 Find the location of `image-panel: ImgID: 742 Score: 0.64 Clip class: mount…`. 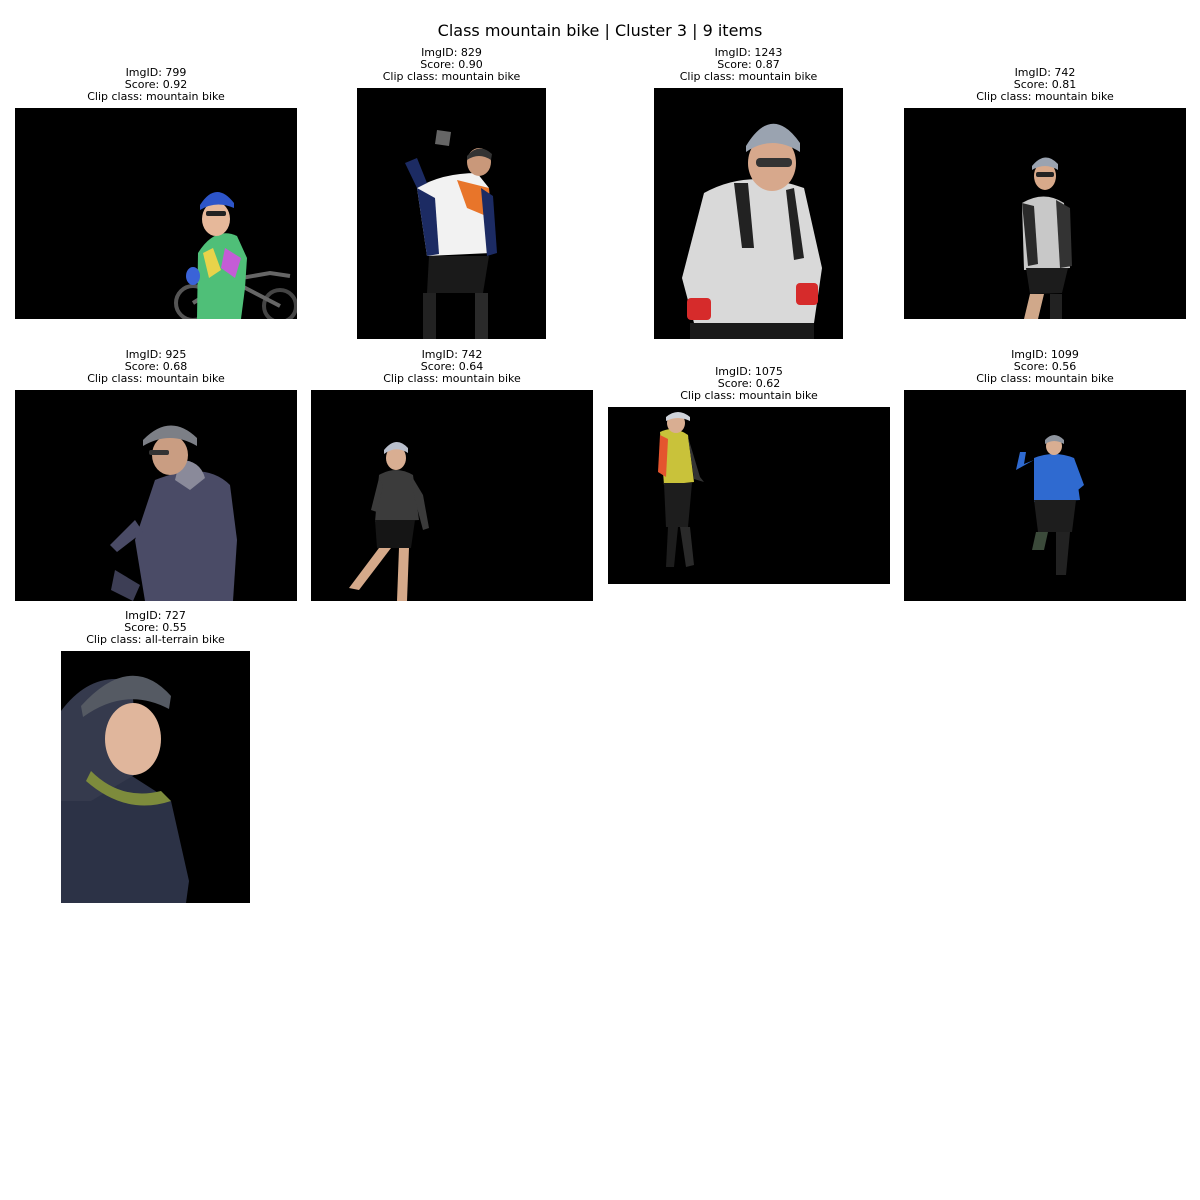

image-panel: ImgID: 742 Score: 0.64 Clip class: mount… is located at coordinates (452, 475).